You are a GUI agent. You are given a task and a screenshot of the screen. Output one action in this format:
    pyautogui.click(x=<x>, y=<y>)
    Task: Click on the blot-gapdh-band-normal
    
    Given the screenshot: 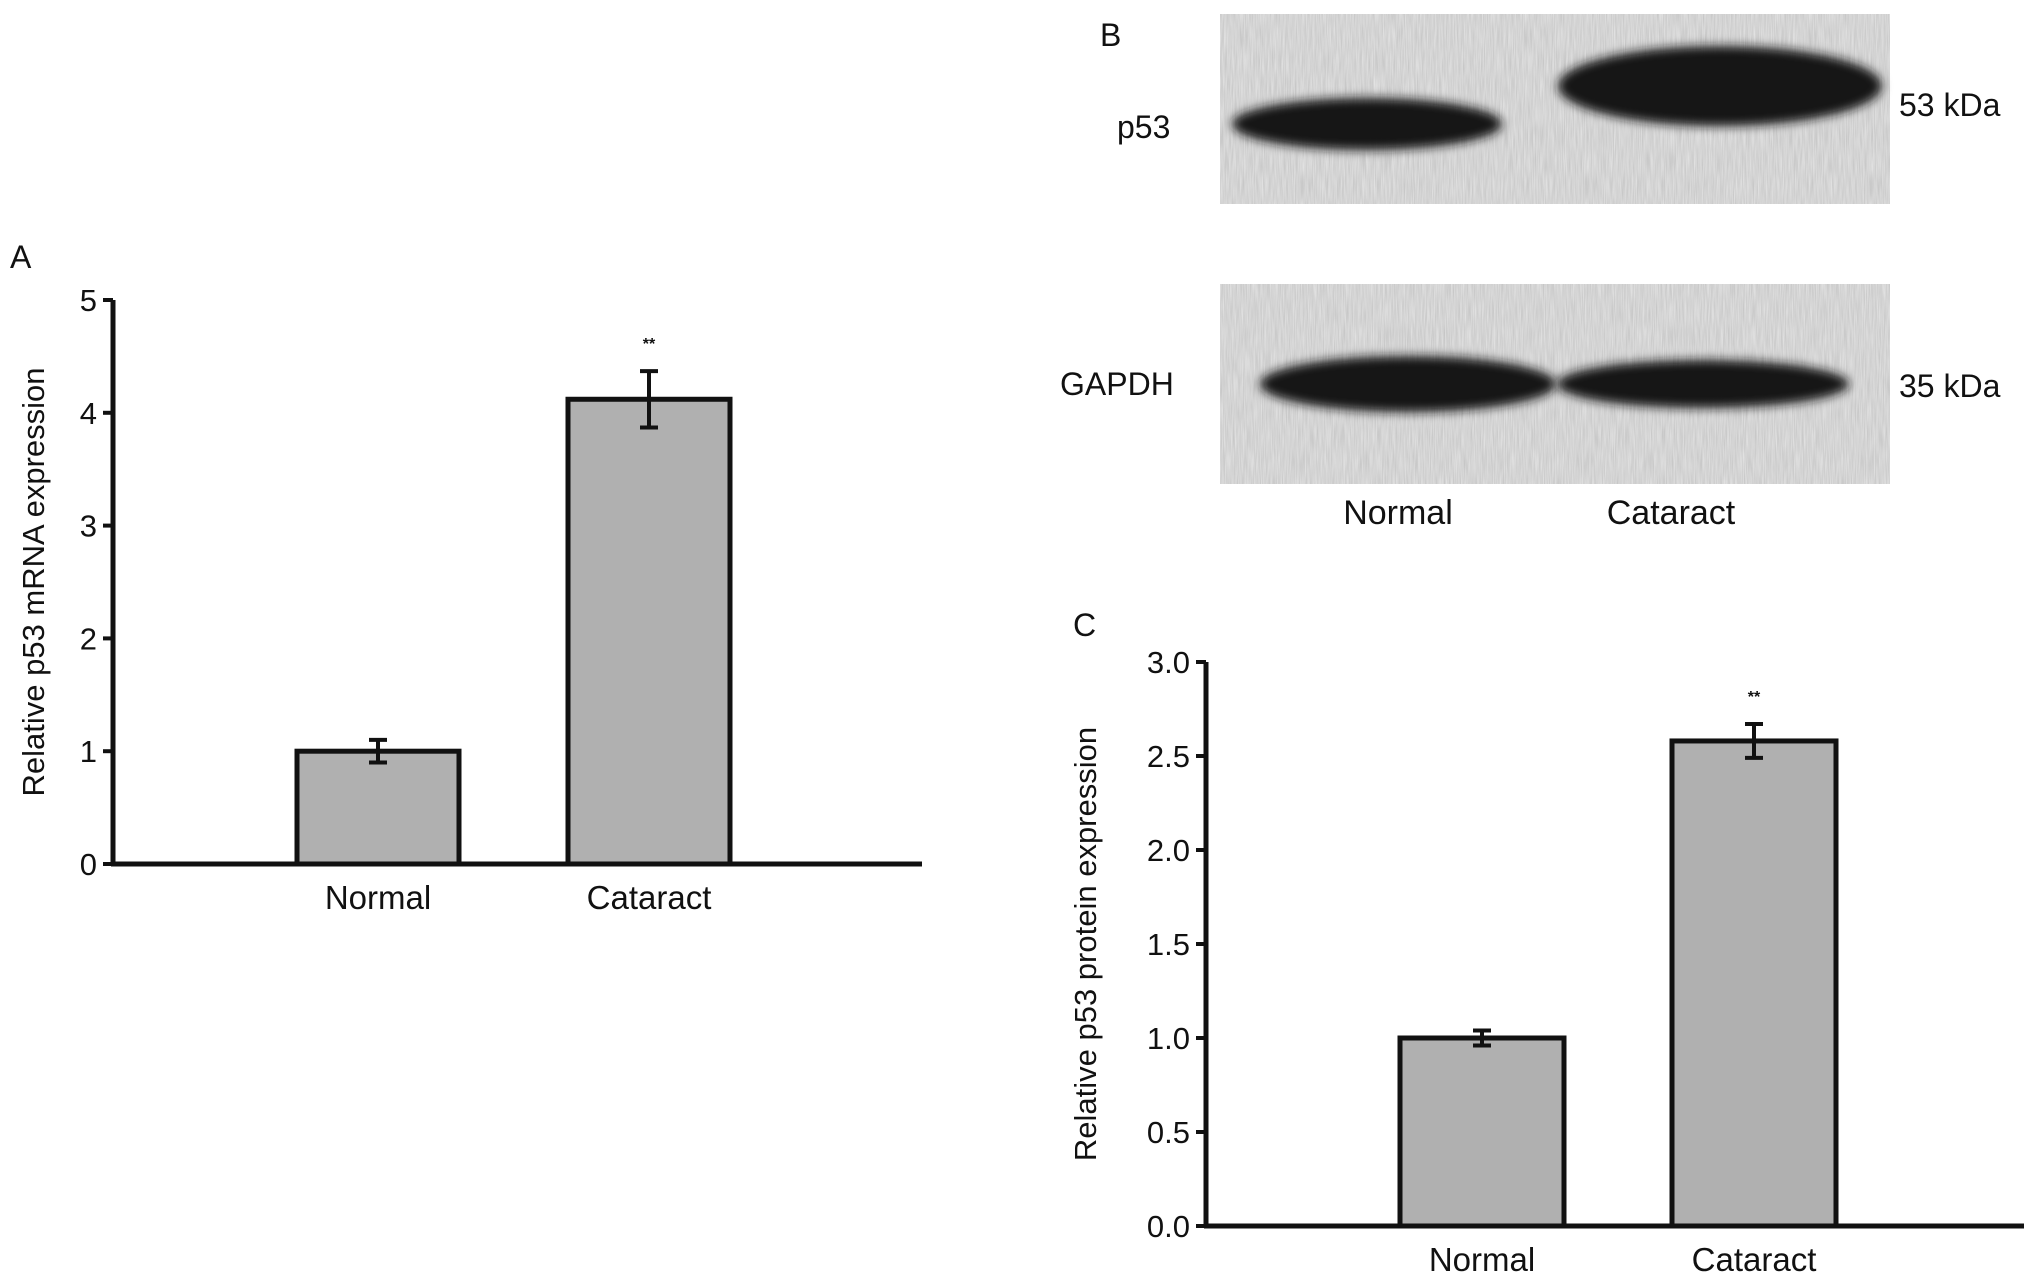 What is the action you would take?
    pyautogui.click(x=1408, y=384)
    